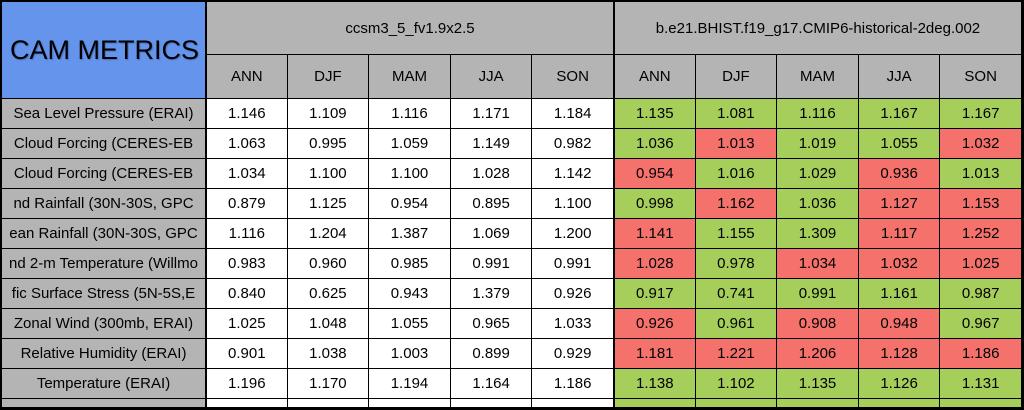 This screenshot has width=1024, height=410. What do you see at coordinates (573, 114) in the screenshot?
I see `model1-value-cell: 1.184` at bounding box center [573, 114].